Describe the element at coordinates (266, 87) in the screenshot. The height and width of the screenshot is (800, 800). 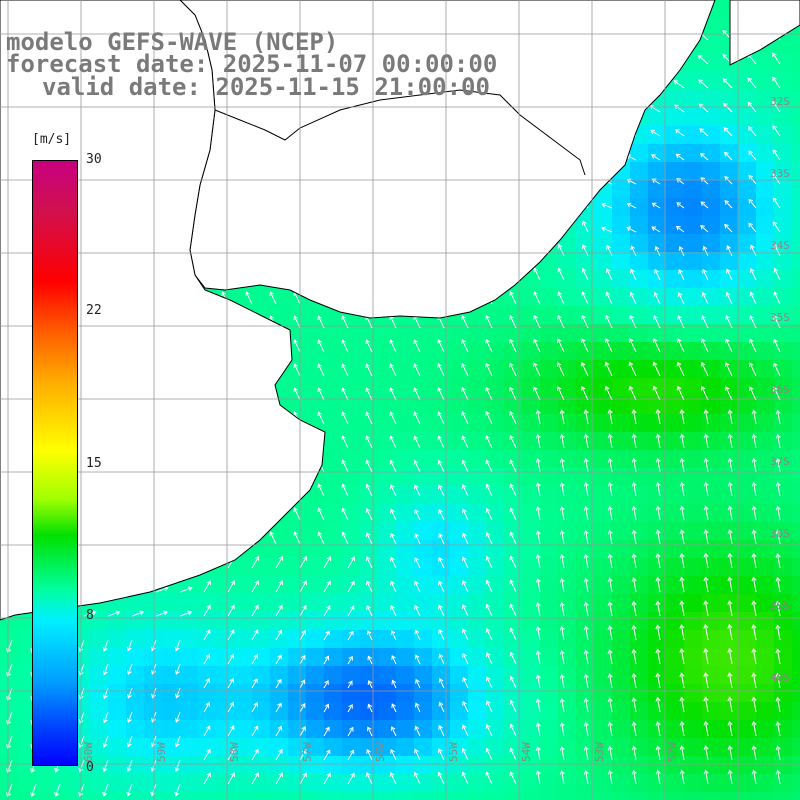
I see `title-valid-date: valid date: 2025-11-15 21:00:00` at that location.